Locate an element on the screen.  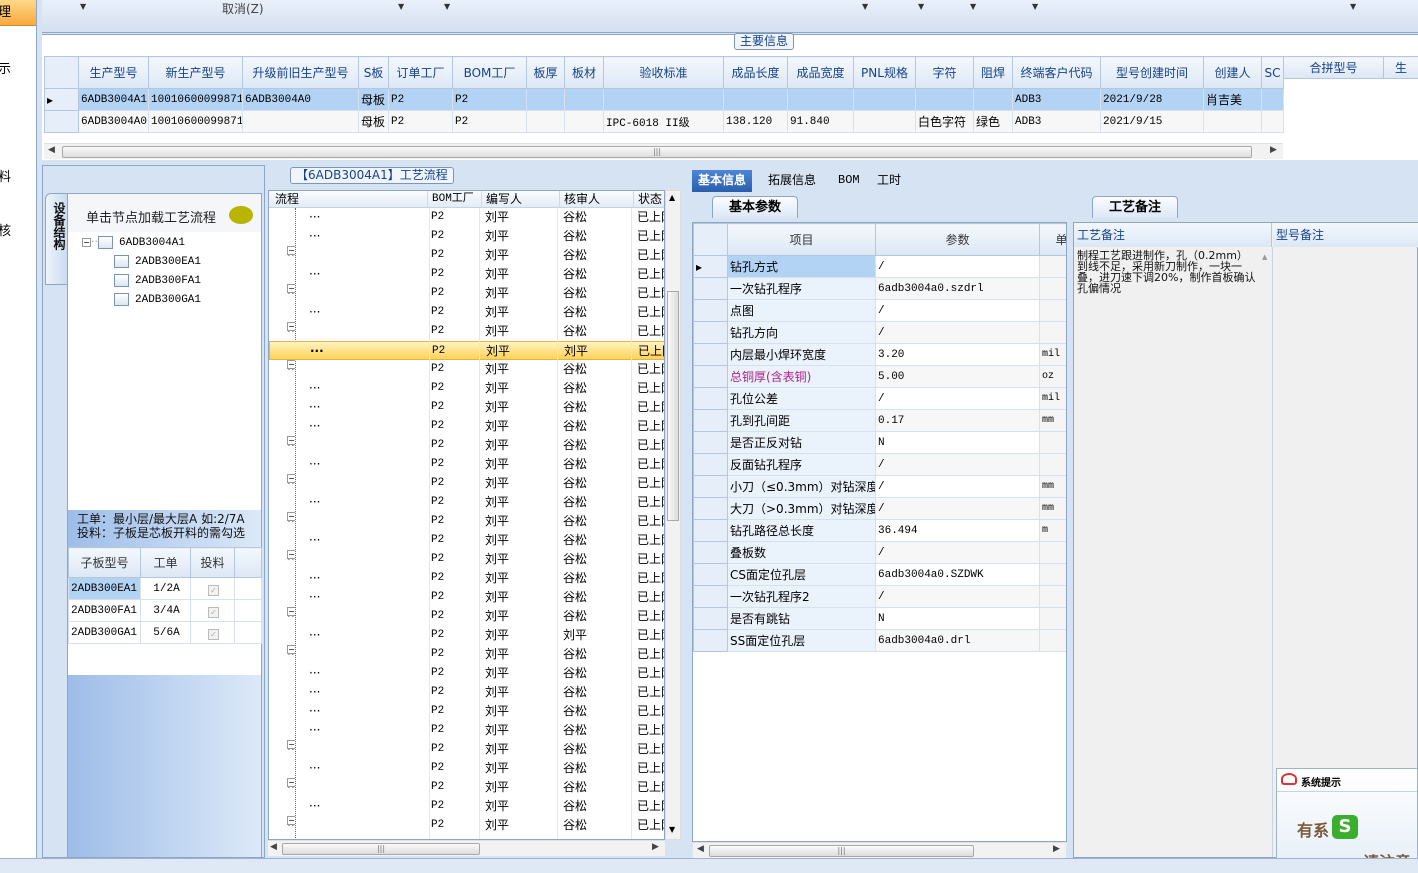
param-value: 6adb3004a0.szdrl is located at coordinates (957, 288).